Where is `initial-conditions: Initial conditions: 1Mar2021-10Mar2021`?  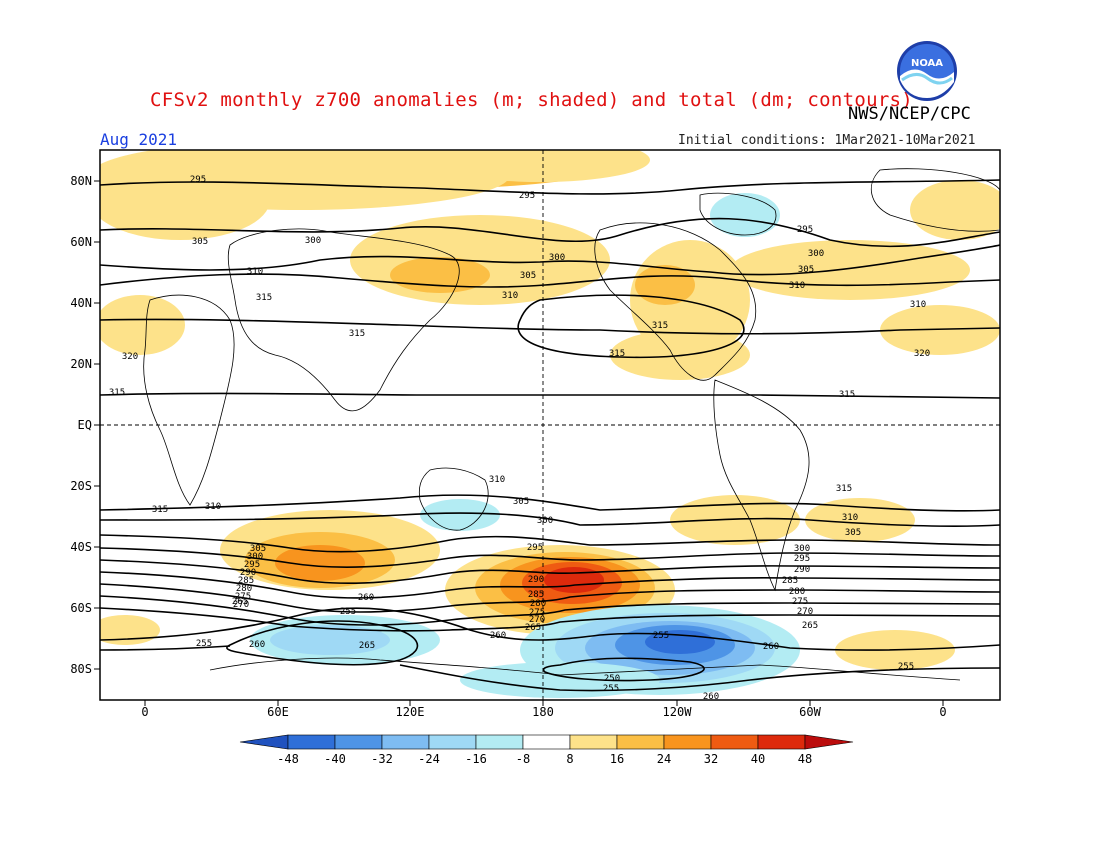
initial-conditions: Initial conditions: 1Mar2021-10Mar2021 is located at coordinates (827, 140).